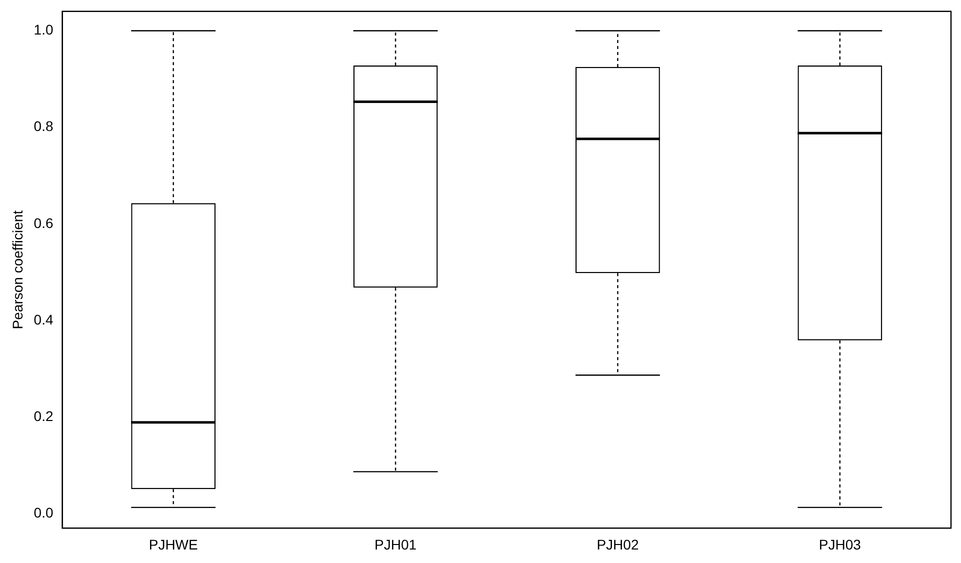  Describe the element at coordinates (173, 544) in the screenshot. I see `x-tick-label: PJHWE` at that location.